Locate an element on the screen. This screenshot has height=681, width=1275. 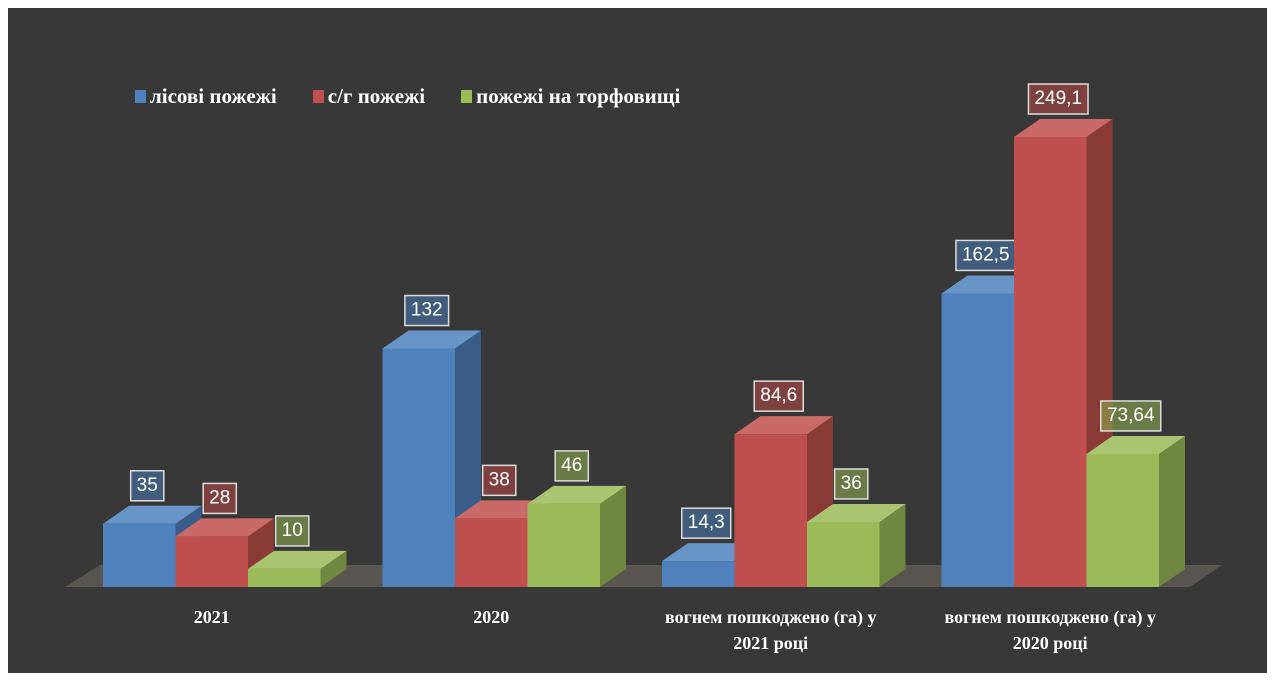
data-label: 132 is located at coordinates (427, 310).